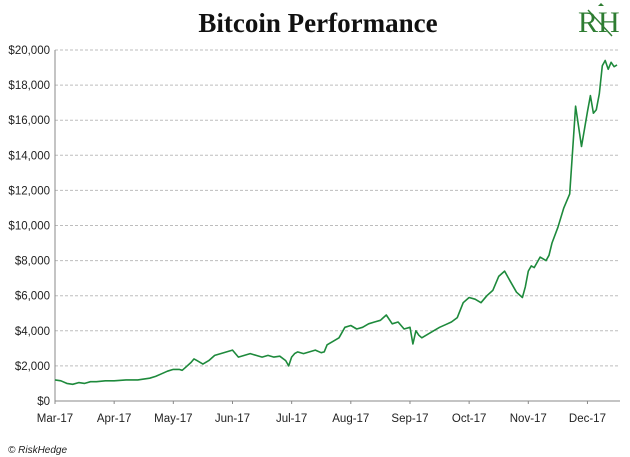  I want to click on x-tick-label: Apr-17, so click(114, 419).